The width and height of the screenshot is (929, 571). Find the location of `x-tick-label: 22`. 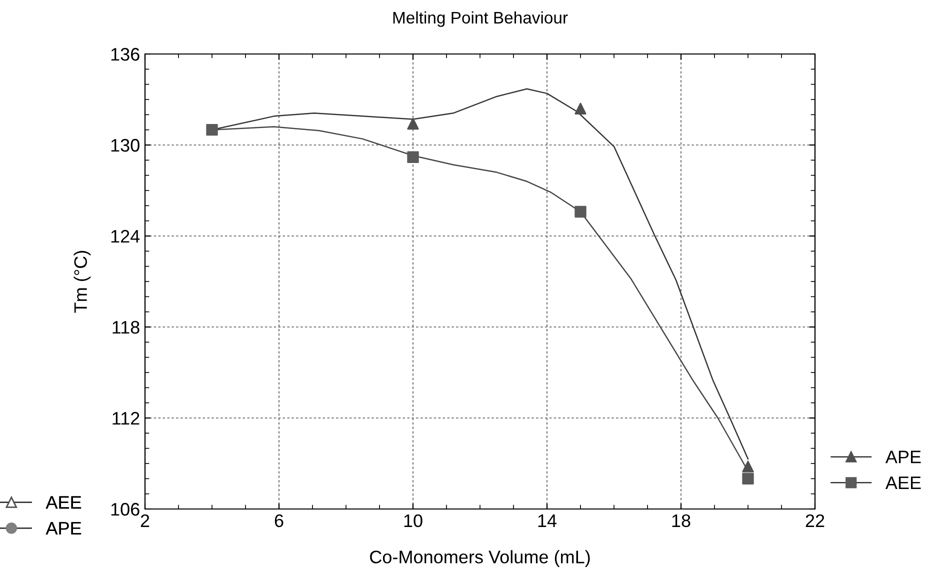

x-tick-label: 22 is located at coordinates (815, 520).